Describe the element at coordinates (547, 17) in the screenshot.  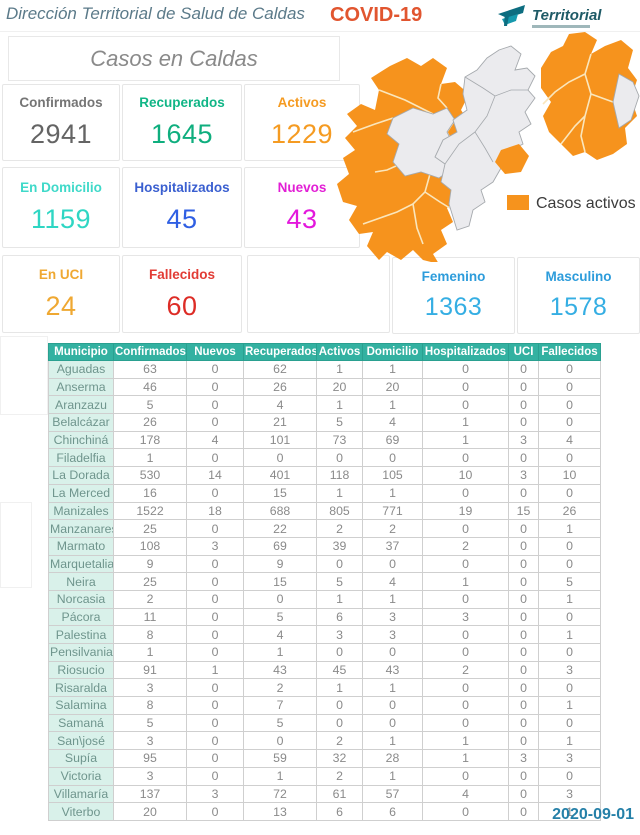
I see `territorial-logo: Territorial` at that location.